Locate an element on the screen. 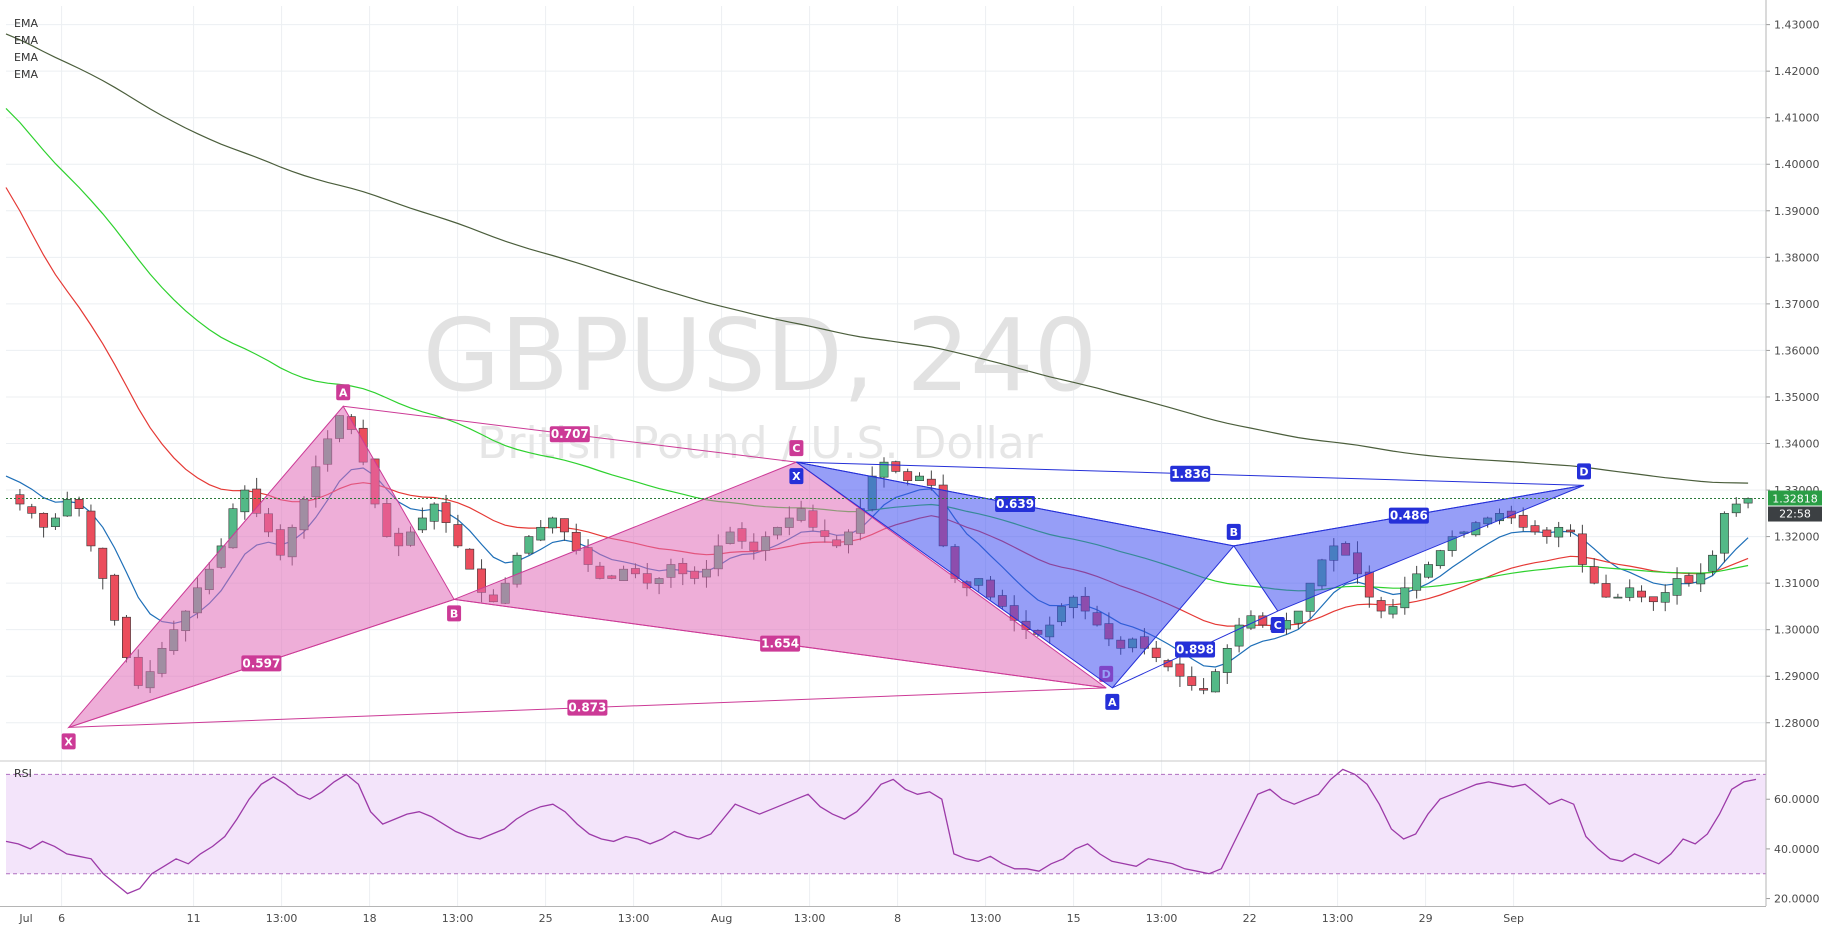 The height and width of the screenshot is (940, 1825). countdown-value: 22:58 is located at coordinates (1795, 514).